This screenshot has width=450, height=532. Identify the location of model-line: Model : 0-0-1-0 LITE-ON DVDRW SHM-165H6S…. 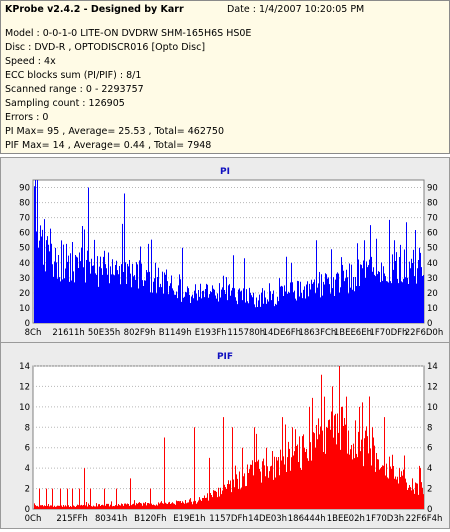
(128, 33).